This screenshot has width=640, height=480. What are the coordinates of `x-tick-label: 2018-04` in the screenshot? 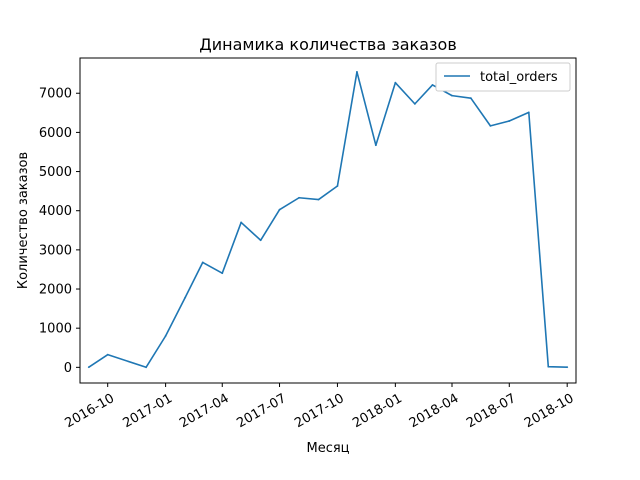 It's located at (434, 411).